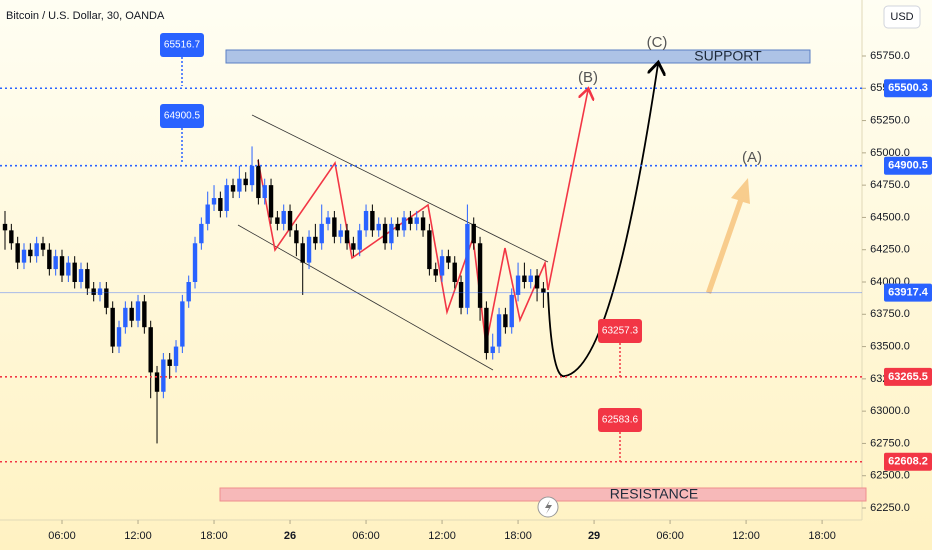 Image resolution: width=932 pixels, height=550 pixels. I want to click on resistance-label: RESISTANCE, so click(654, 494).